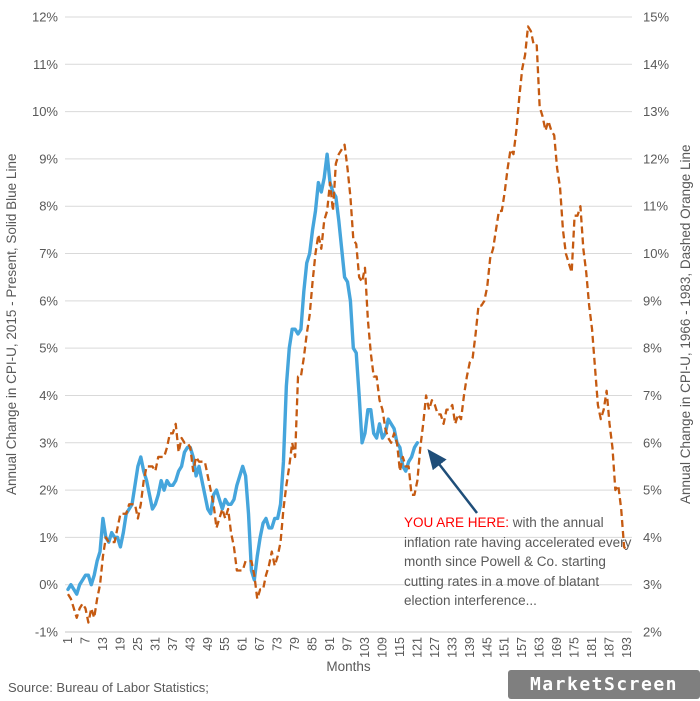 The height and width of the screenshot is (701, 700). Describe the element at coordinates (652, 442) in the screenshot. I see `right-axis-tick-label: 6%` at that location.